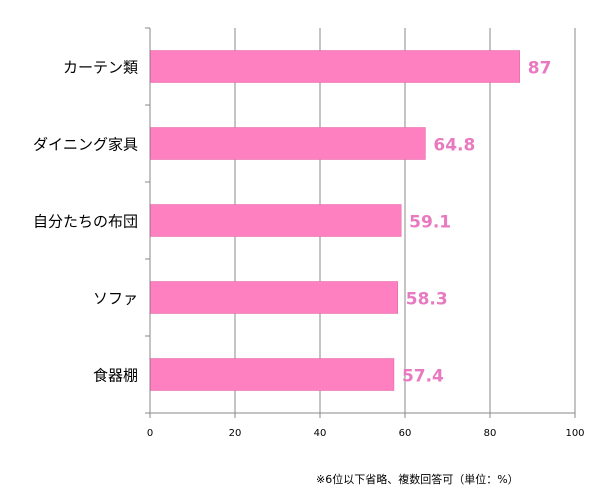 The height and width of the screenshot is (504, 607). I want to click on value-label: 87, so click(540, 69).